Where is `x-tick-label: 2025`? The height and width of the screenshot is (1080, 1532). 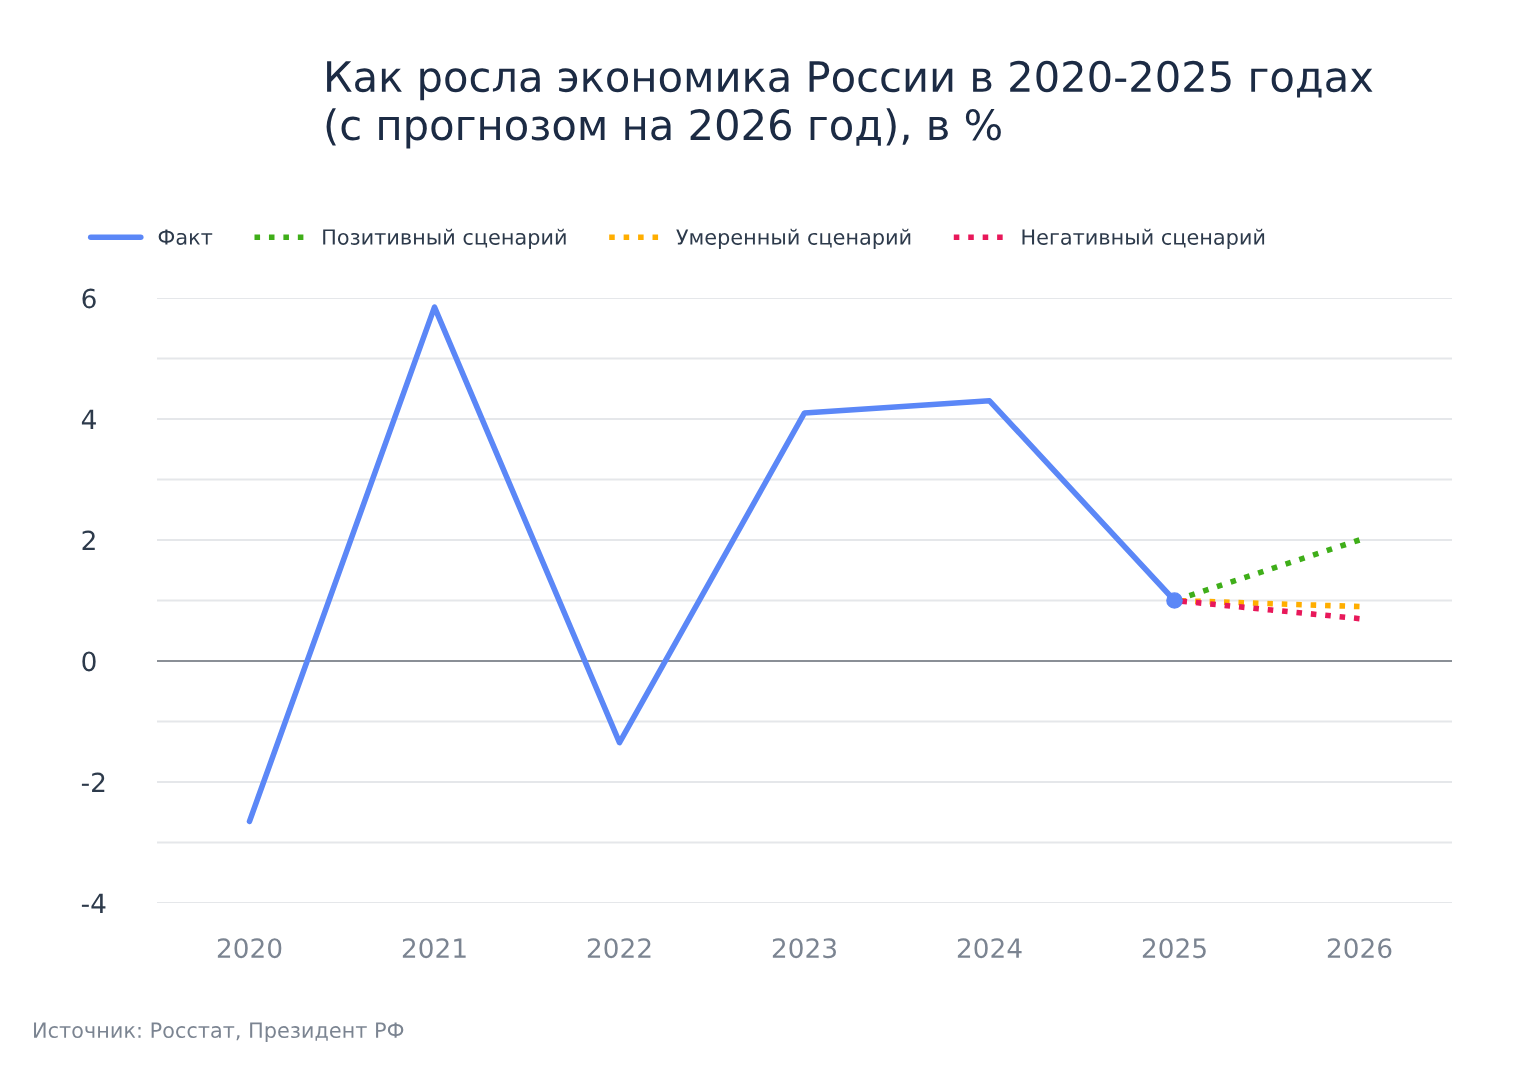 x-tick-label: 2025 is located at coordinates (1174, 948).